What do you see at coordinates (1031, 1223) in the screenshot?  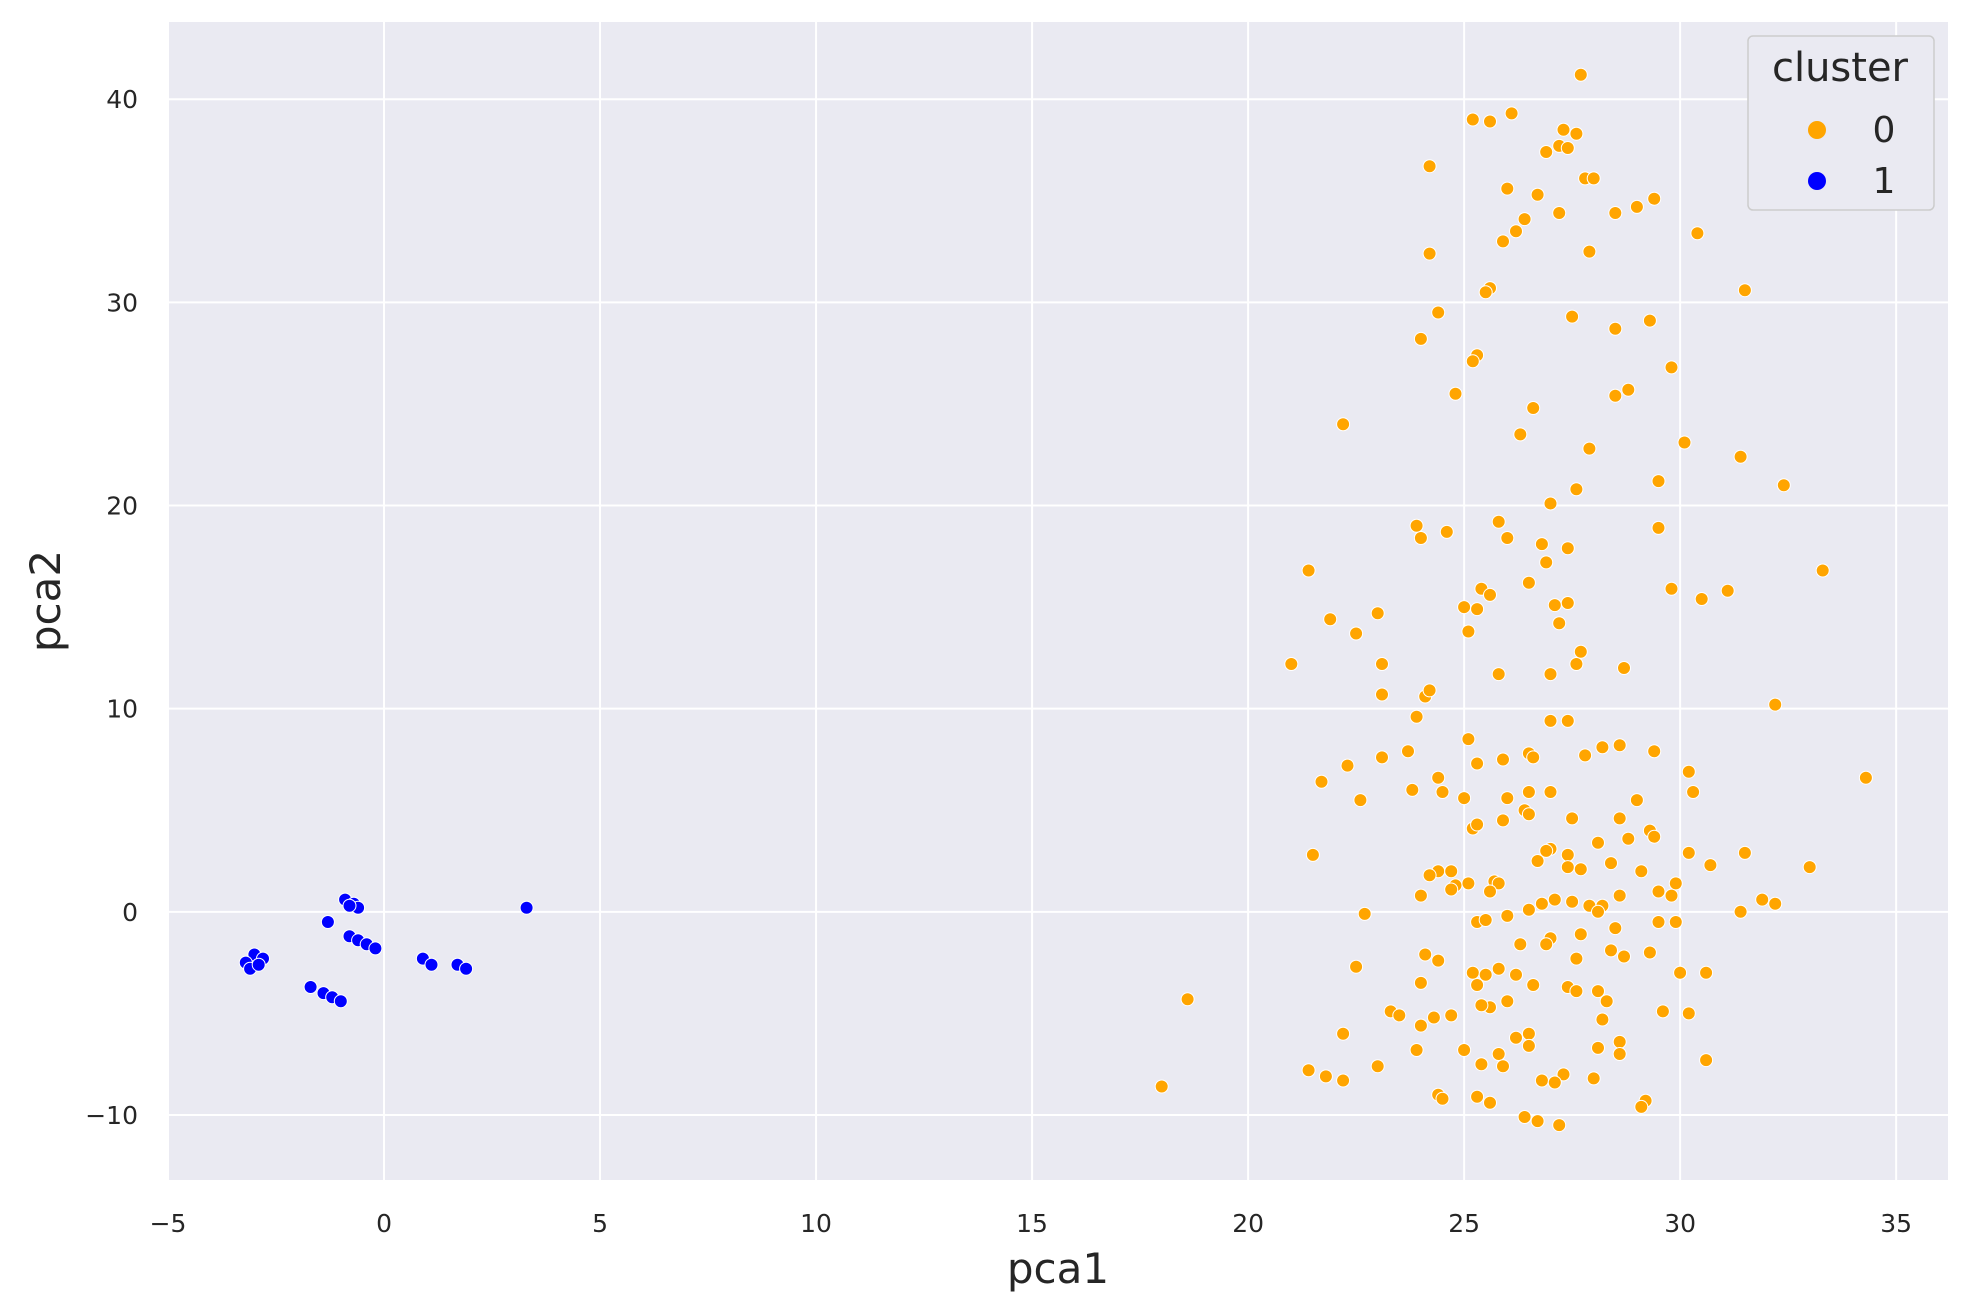 I see `x-axis-ticks: −5 0 5 10 15 20 25 30 35` at bounding box center [1031, 1223].